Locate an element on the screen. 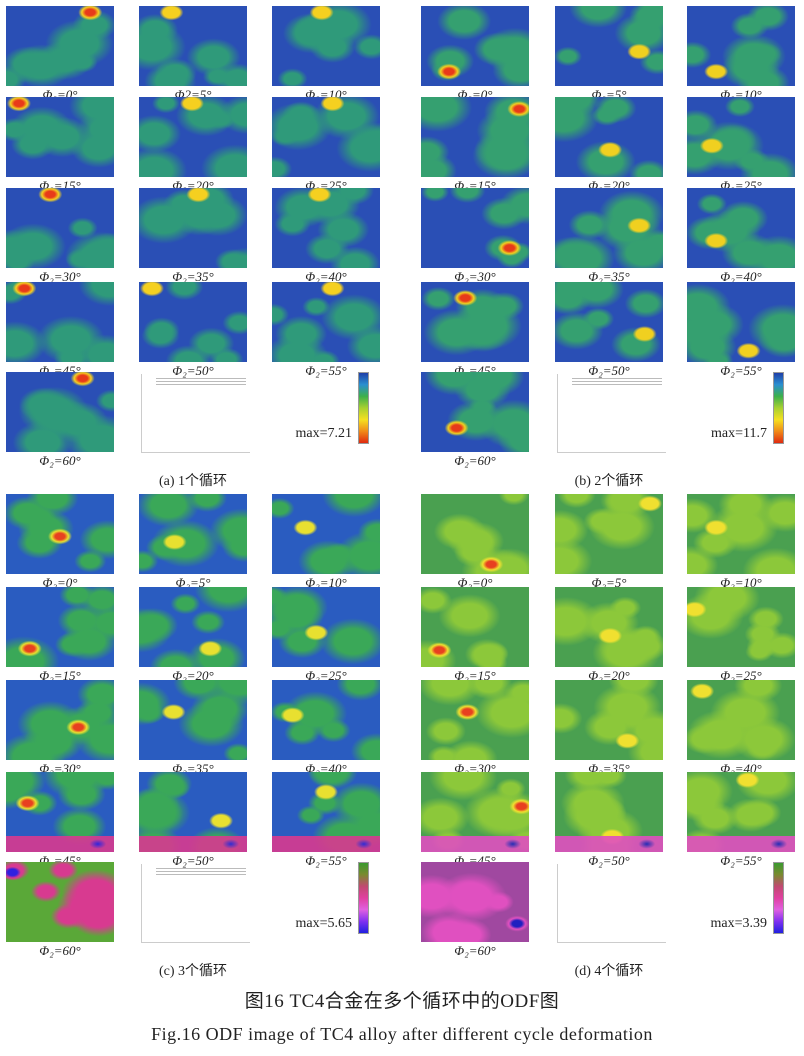 Image resolution: width=804 pixels, height=1056 pixels. figure-caption-chinese: 图16 TC4合金在多个循环中的ODF图 is located at coordinates (402, 1001).